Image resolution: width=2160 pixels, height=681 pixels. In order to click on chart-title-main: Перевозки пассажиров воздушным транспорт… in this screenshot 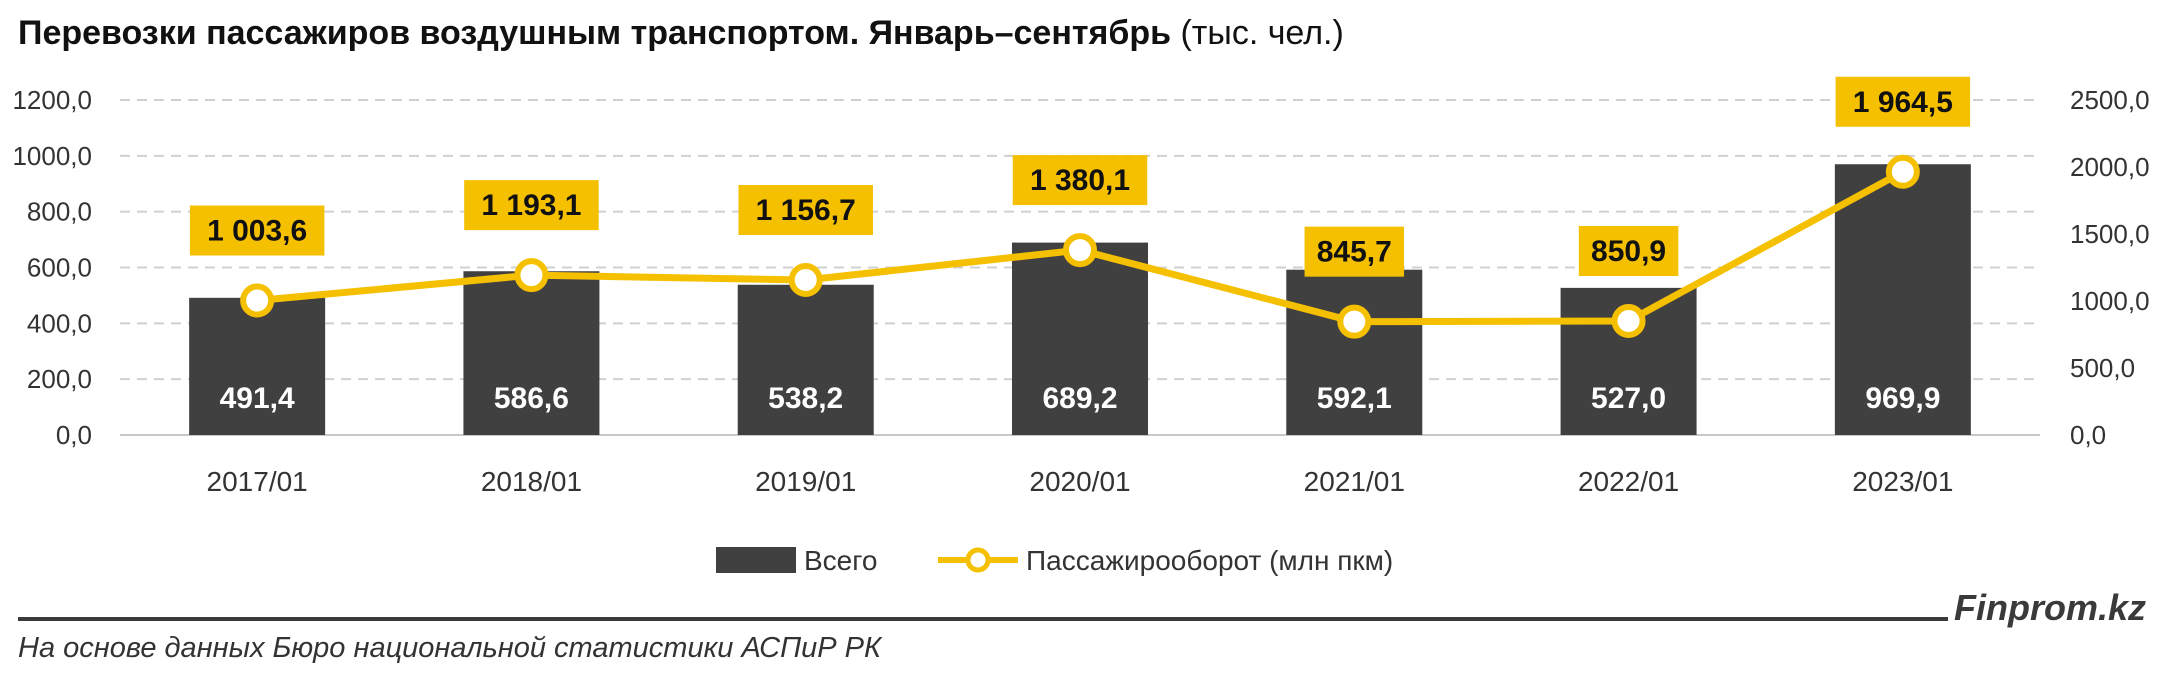, I will do `click(595, 33)`.